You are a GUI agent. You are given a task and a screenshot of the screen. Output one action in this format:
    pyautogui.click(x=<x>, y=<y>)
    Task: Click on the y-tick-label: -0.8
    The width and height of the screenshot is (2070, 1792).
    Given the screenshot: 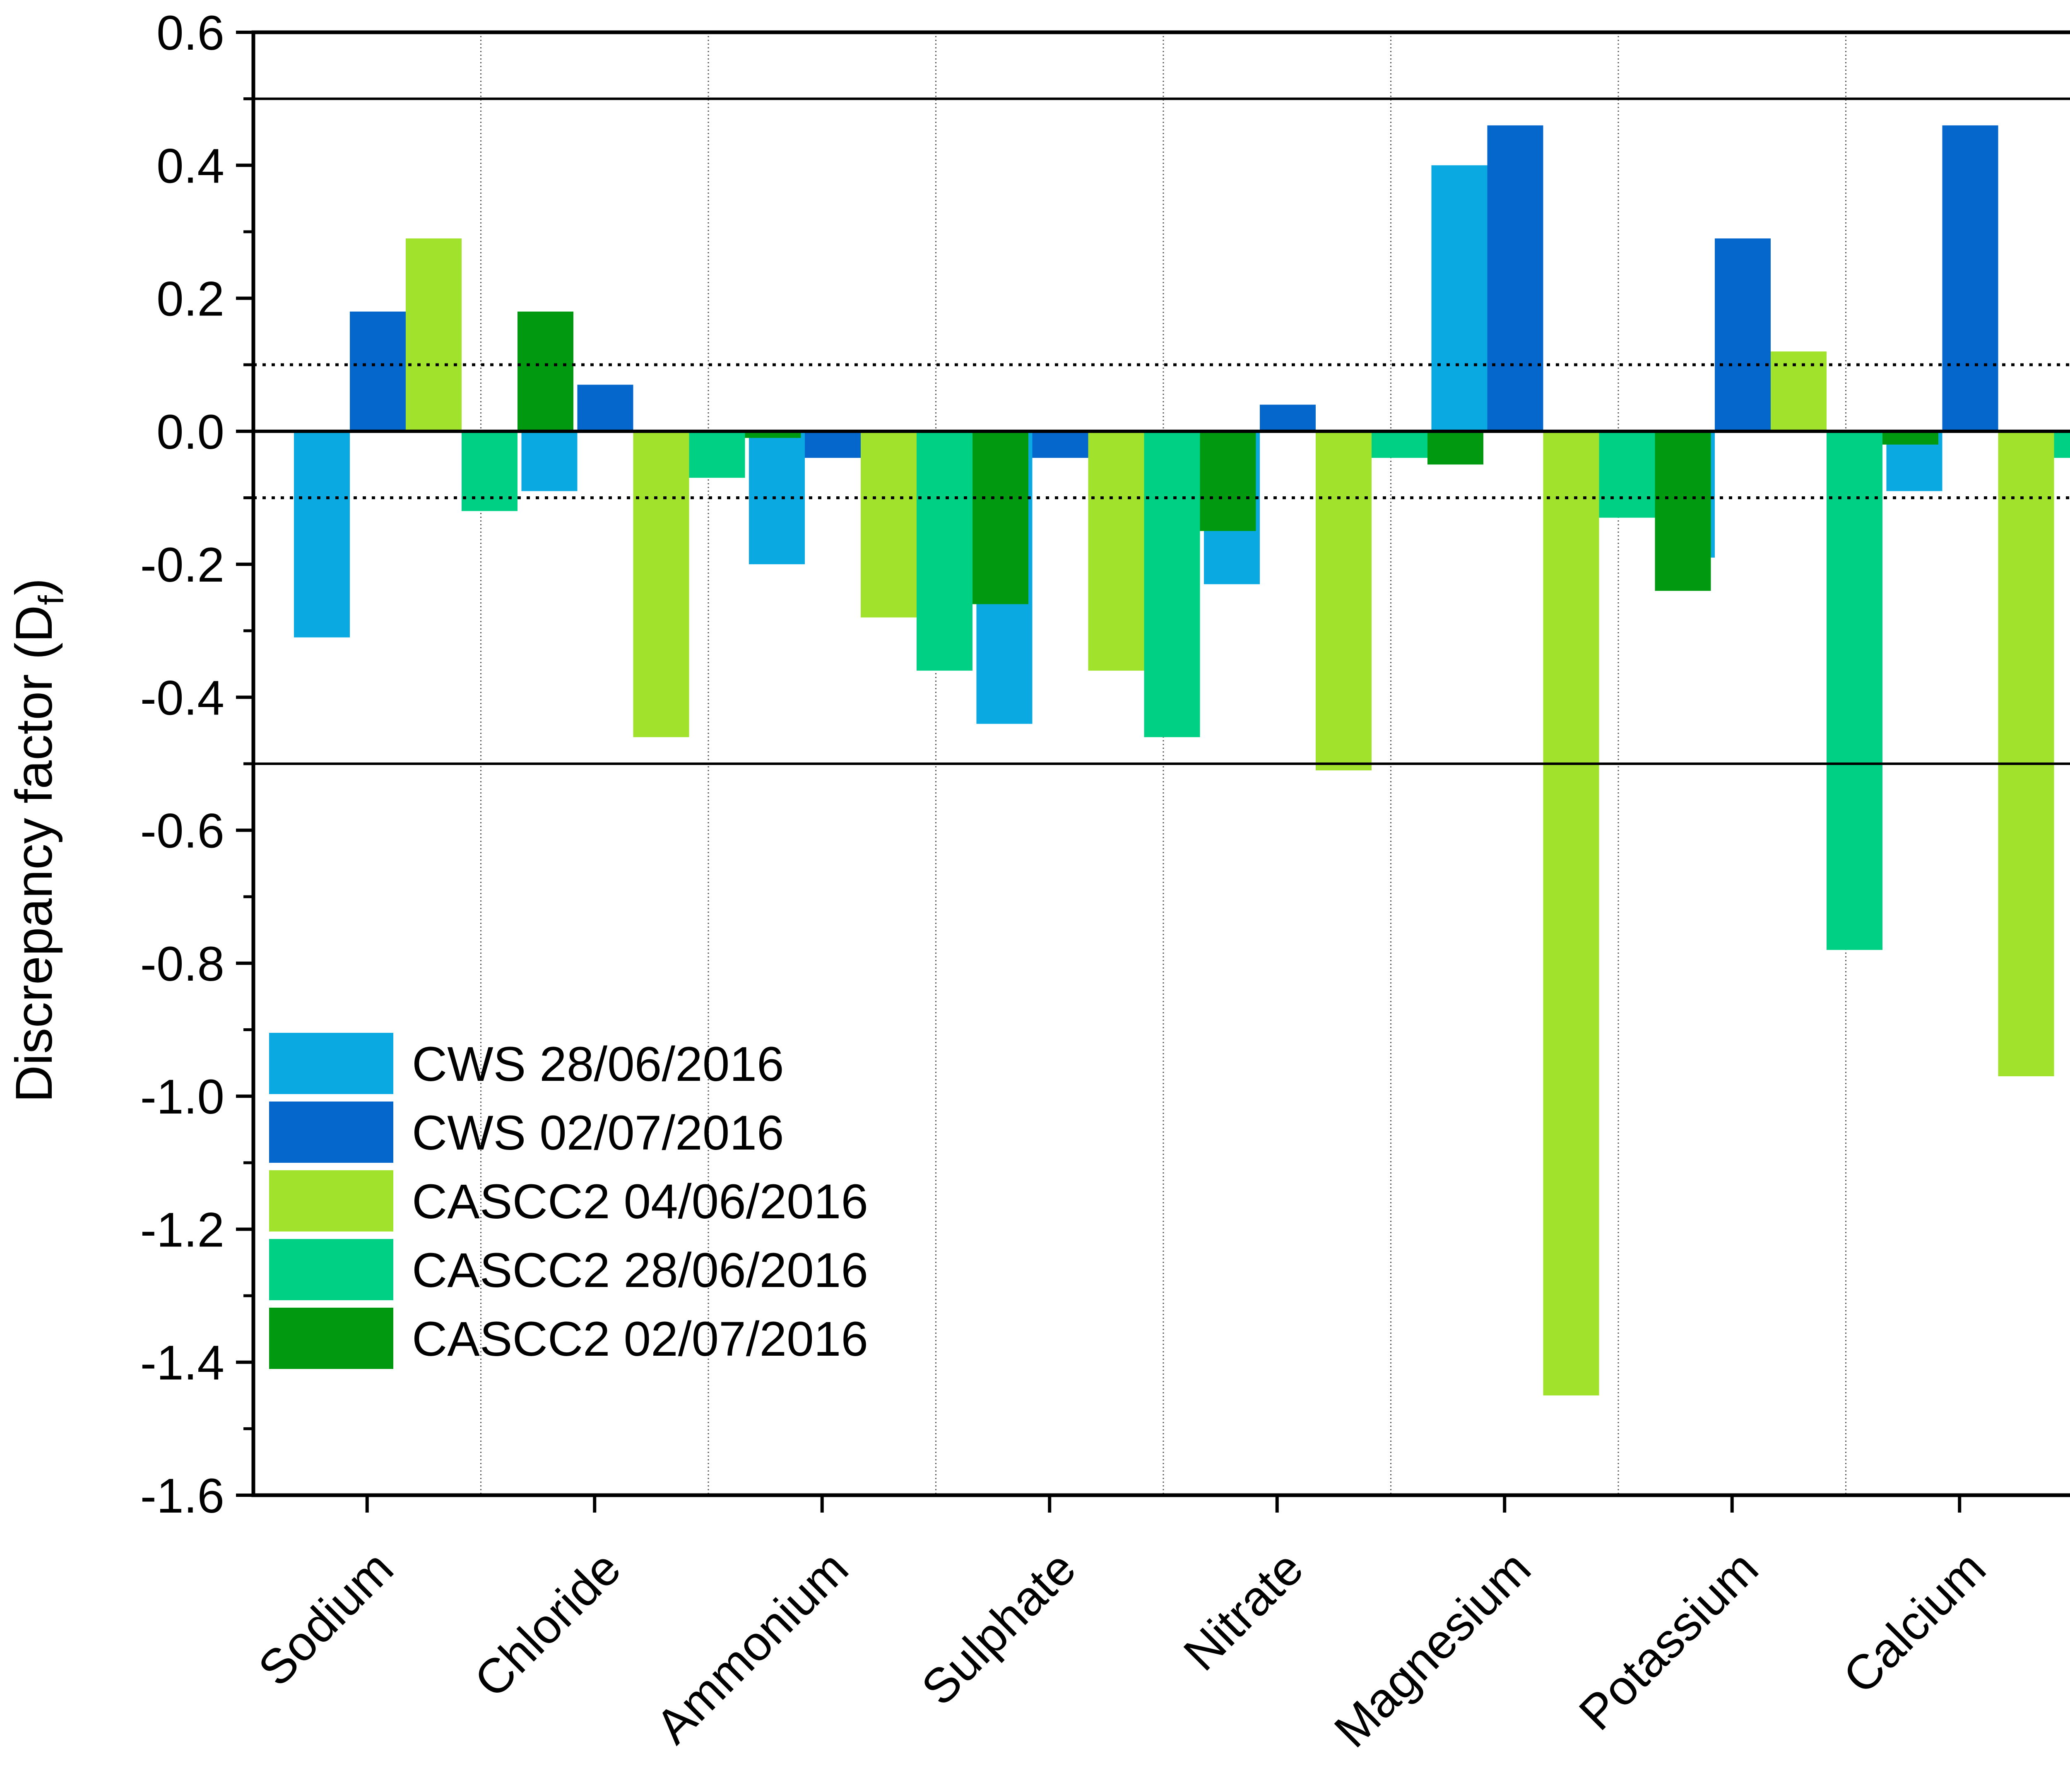 What is the action you would take?
    pyautogui.click(x=182, y=964)
    